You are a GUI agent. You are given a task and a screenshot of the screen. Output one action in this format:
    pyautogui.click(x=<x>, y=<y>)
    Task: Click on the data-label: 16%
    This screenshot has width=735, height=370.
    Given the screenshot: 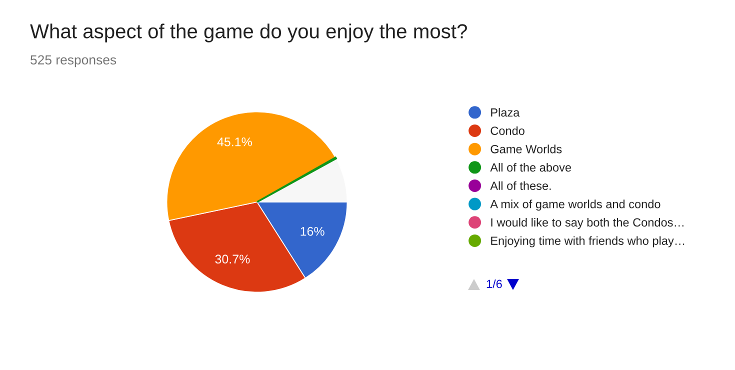 What is the action you would take?
    pyautogui.click(x=312, y=231)
    